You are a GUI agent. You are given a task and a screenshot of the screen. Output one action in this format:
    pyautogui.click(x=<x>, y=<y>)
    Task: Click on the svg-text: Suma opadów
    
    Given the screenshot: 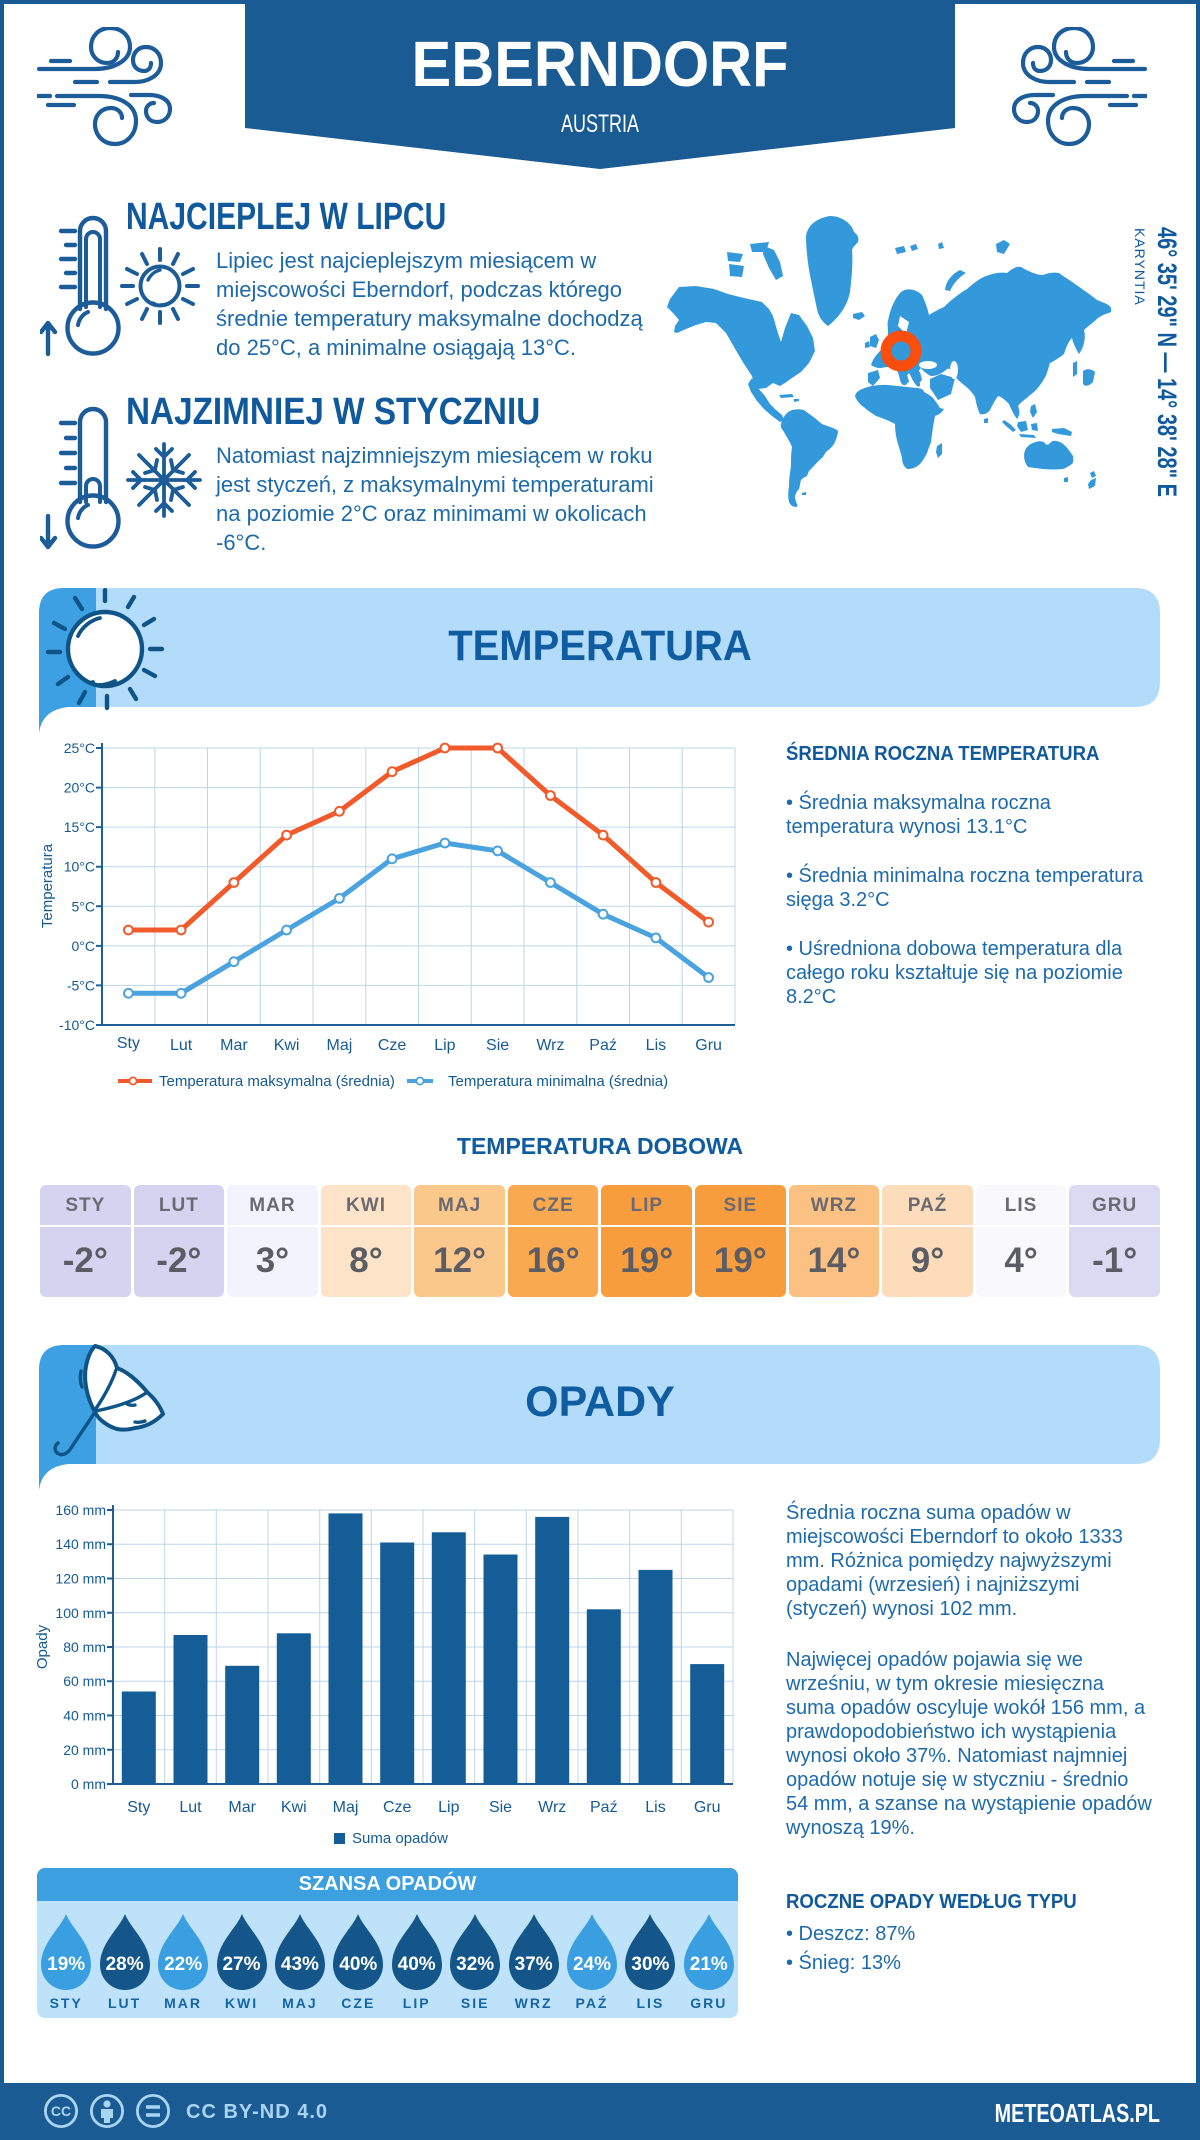 What is the action you would take?
    pyautogui.click(x=400, y=1838)
    